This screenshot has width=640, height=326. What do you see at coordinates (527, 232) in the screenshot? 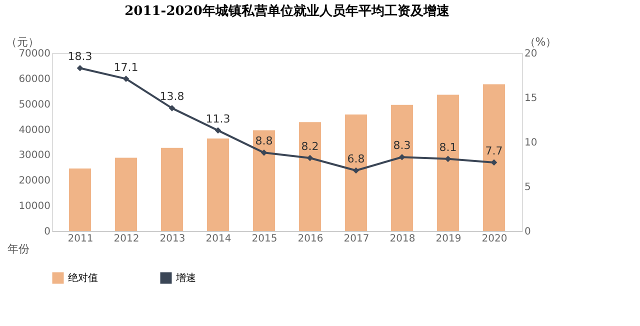
I see `y2-tick-label: 0` at bounding box center [527, 232].